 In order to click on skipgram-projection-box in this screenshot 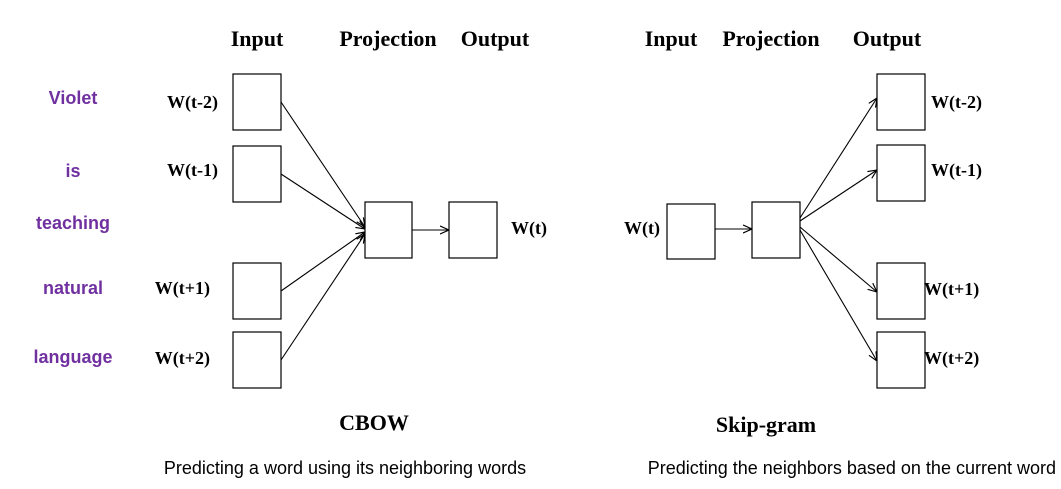, I will do `click(776, 230)`.